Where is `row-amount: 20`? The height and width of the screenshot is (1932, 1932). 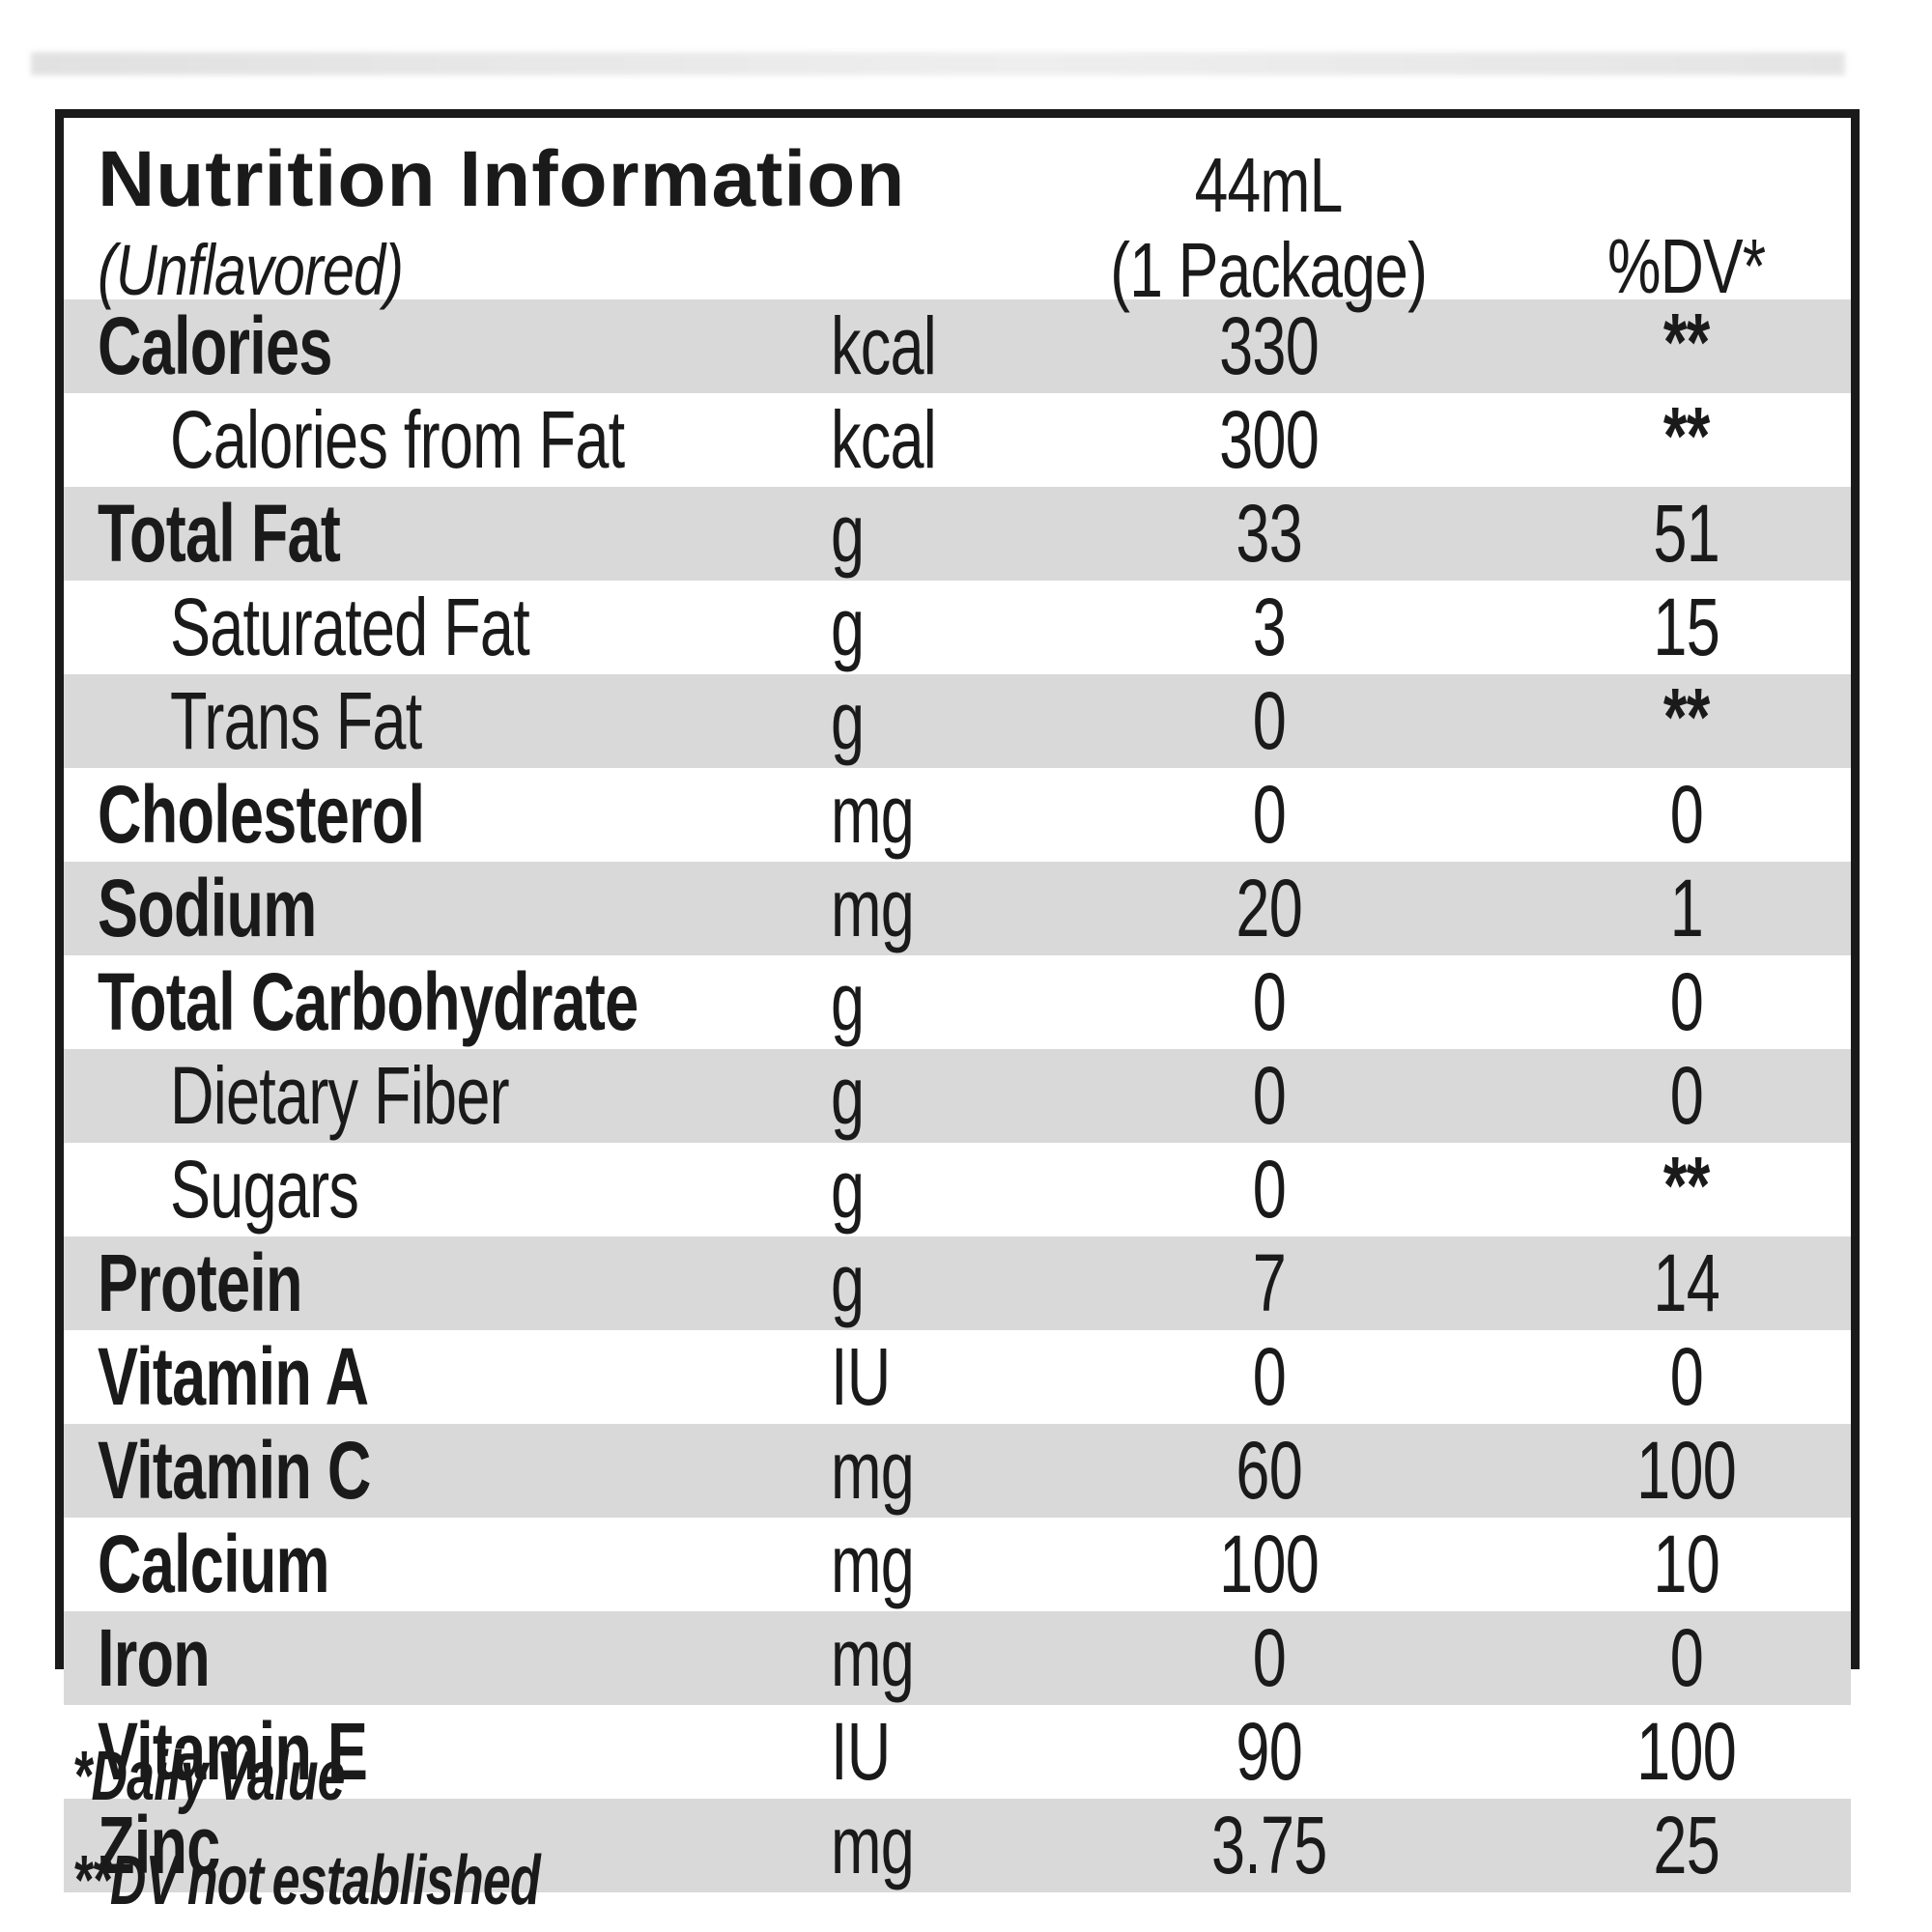 row-amount: 20 is located at coordinates (1269, 908).